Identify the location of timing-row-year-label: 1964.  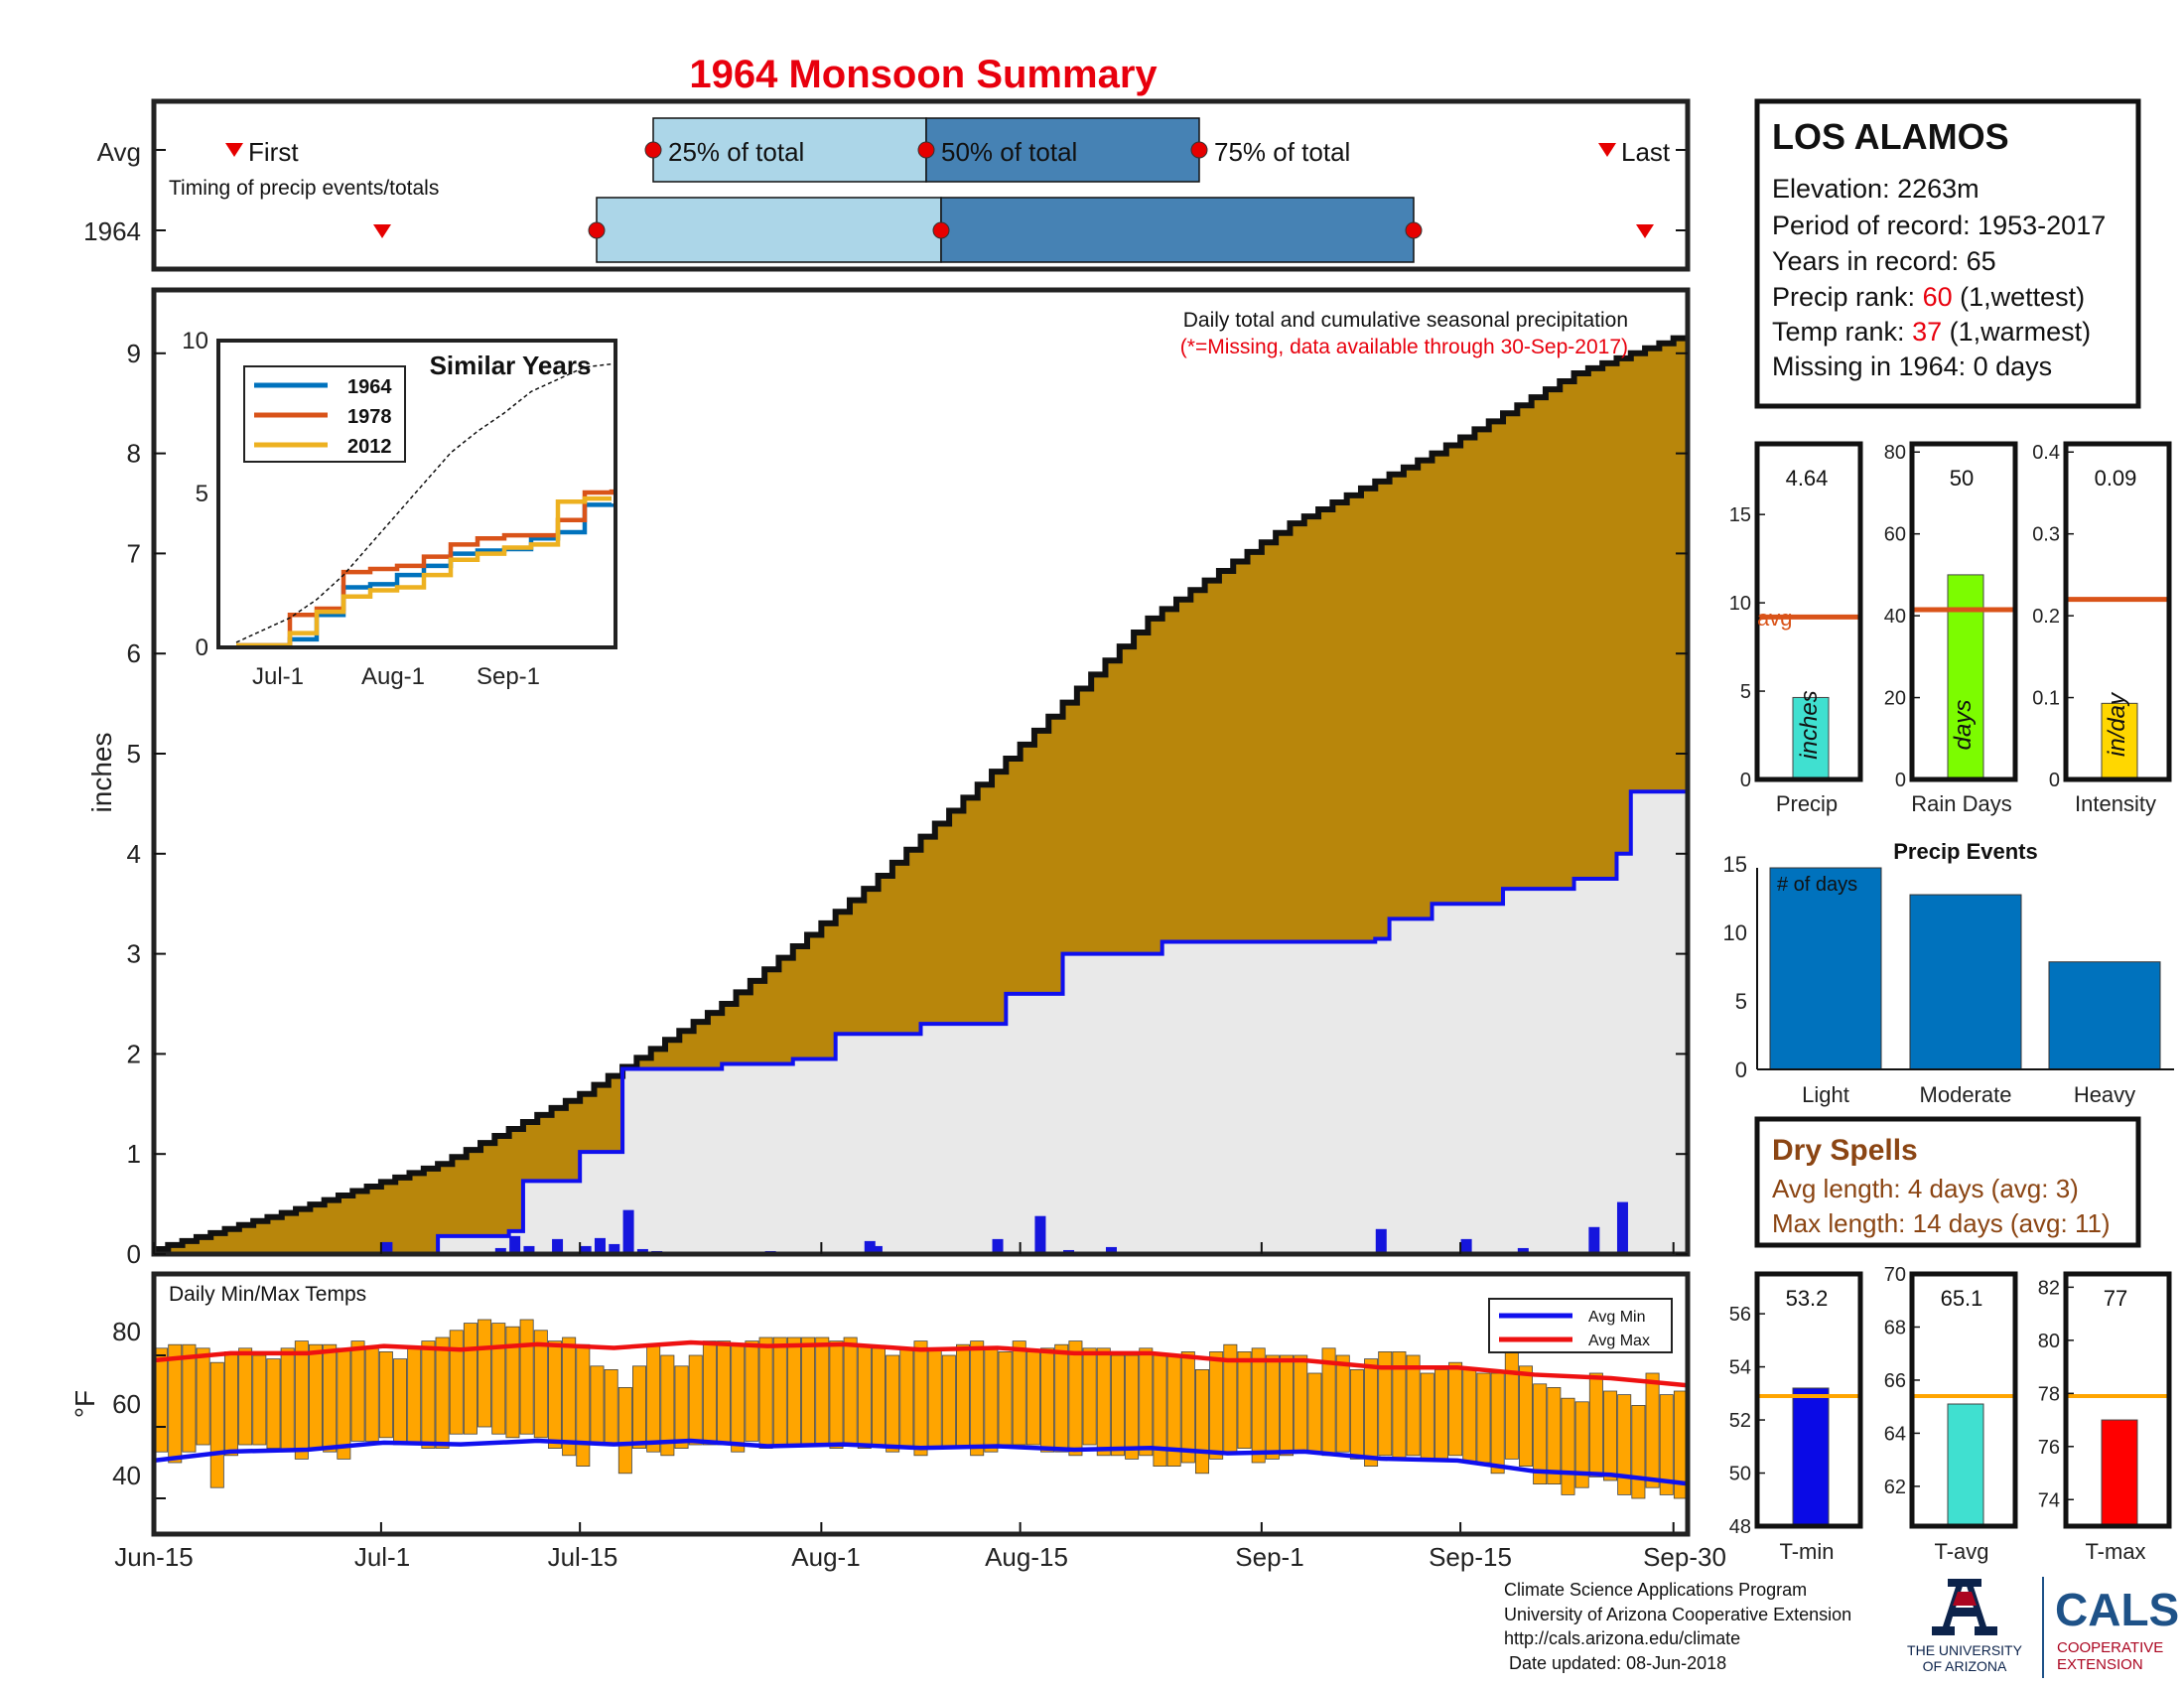
(112, 231).